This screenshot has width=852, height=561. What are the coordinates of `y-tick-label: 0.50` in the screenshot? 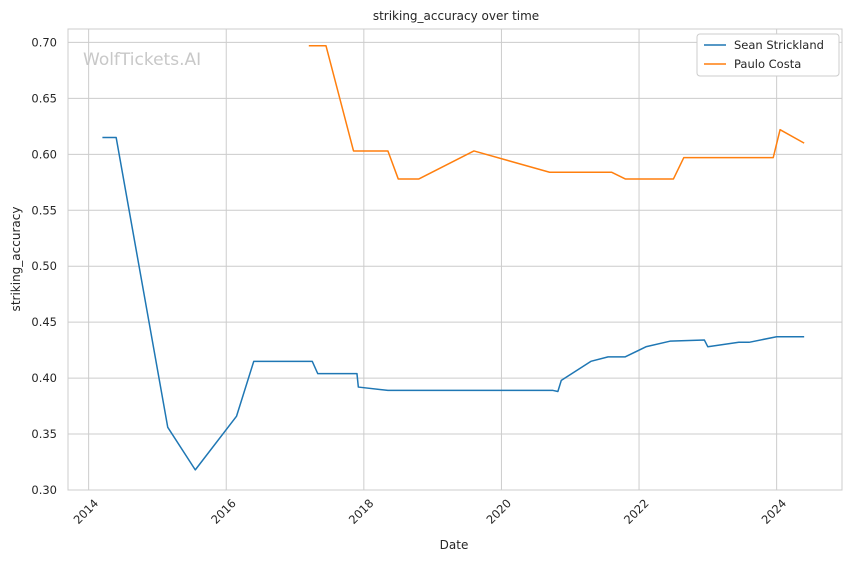 It's located at (44, 266).